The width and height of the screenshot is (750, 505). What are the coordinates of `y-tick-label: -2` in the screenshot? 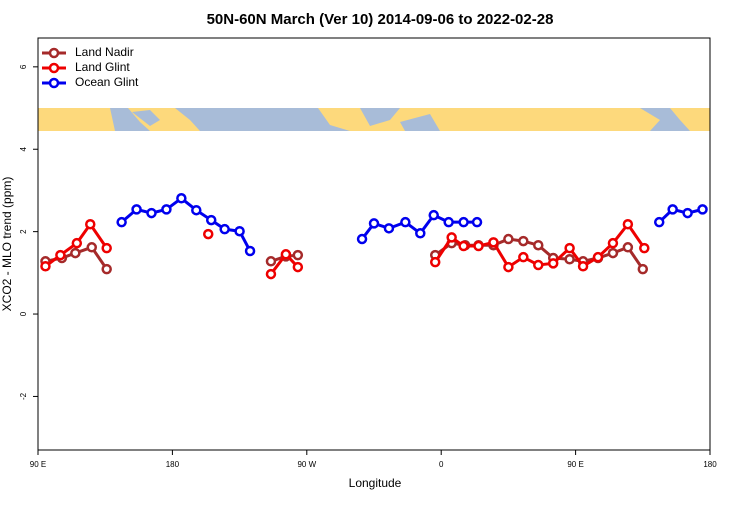 It's located at (23, 396).